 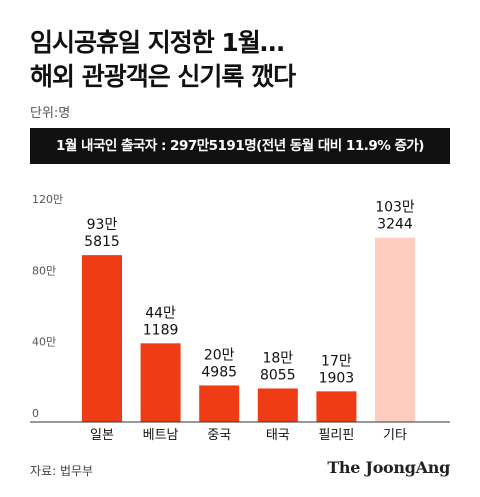 What do you see at coordinates (395, 208) in the screenshot?
I see `bar-value-label: 103만` at bounding box center [395, 208].